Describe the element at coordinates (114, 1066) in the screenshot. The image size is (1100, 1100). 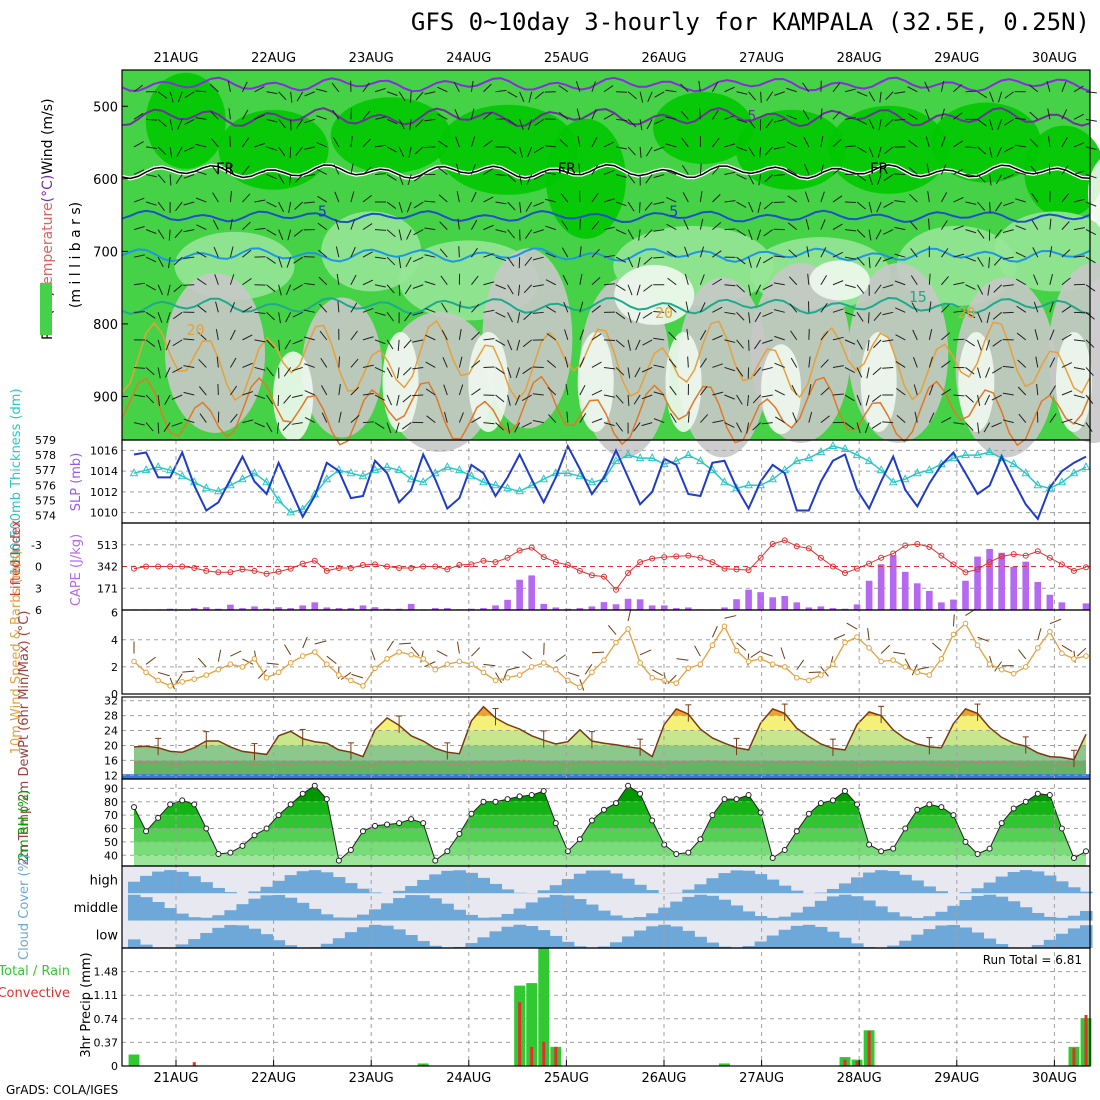
I see `precip-tick-label: 0` at that location.